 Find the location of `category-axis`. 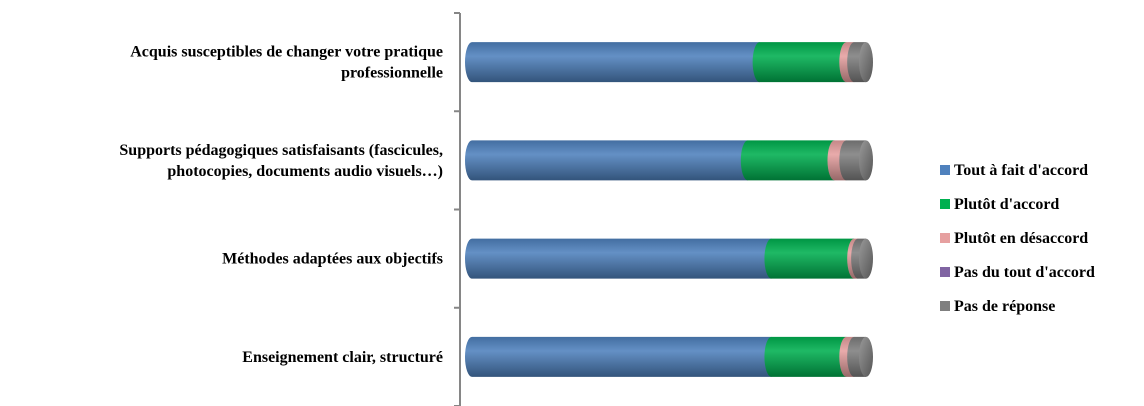

category-axis is located at coordinates (457, 209).